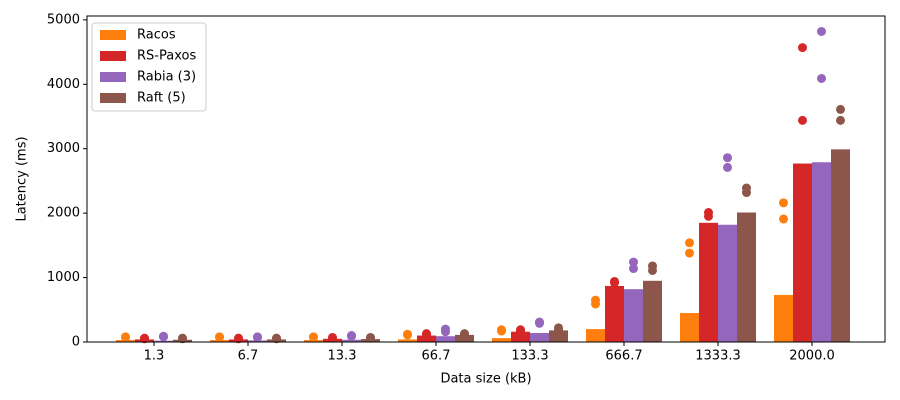 The width and height of the screenshot is (900, 400). What do you see at coordinates (63, 84) in the screenshot?
I see `y-tick-label: 4000` at bounding box center [63, 84].